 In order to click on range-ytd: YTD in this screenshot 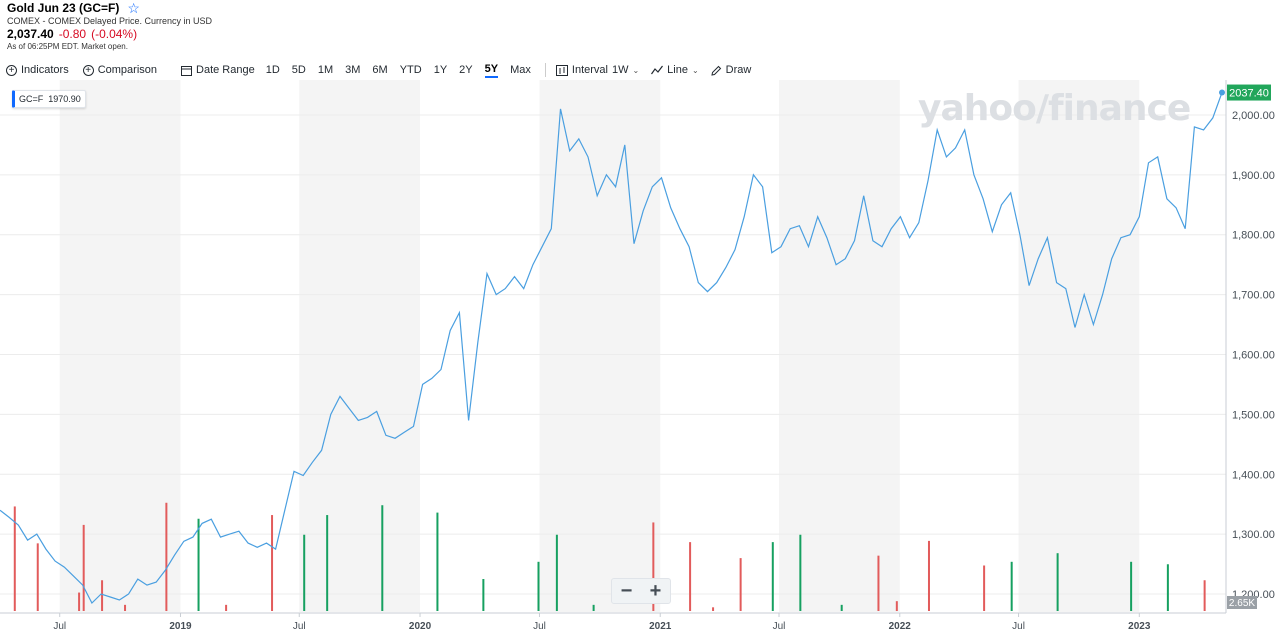, I will do `click(410, 70)`.